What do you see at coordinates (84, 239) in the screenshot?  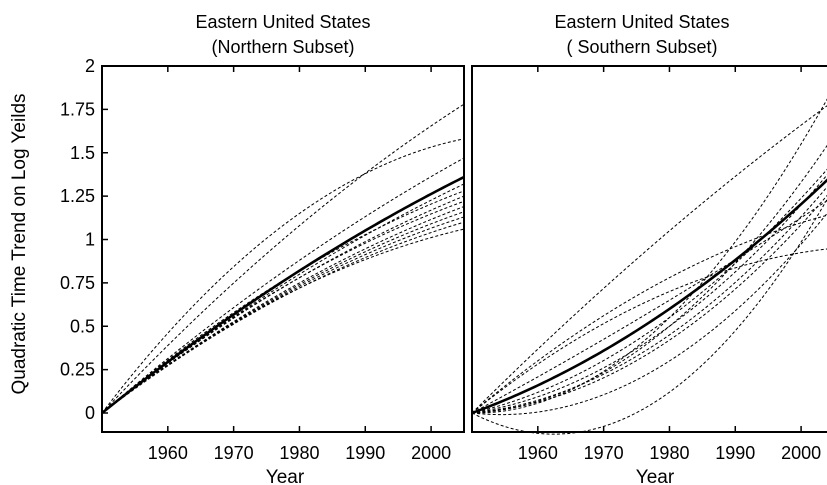 I see `y-ticks: 0 0.25 0.5 0.75 1 1.25 1.5 1.75 2` at bounding box center [84, 239].